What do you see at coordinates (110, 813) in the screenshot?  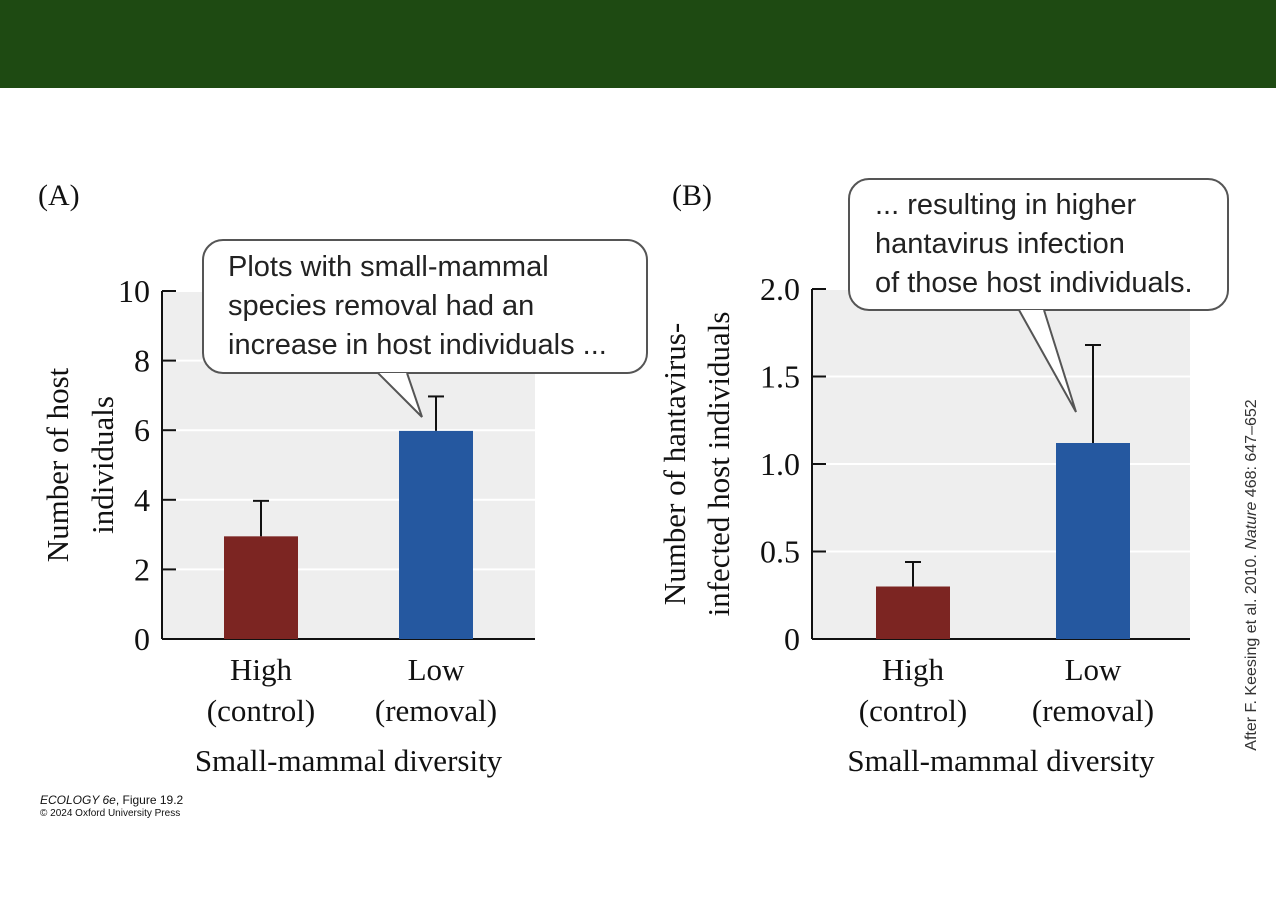 I see `footer-copyright: © 2024 Oxford University Press` at bounding box center [110, 813].